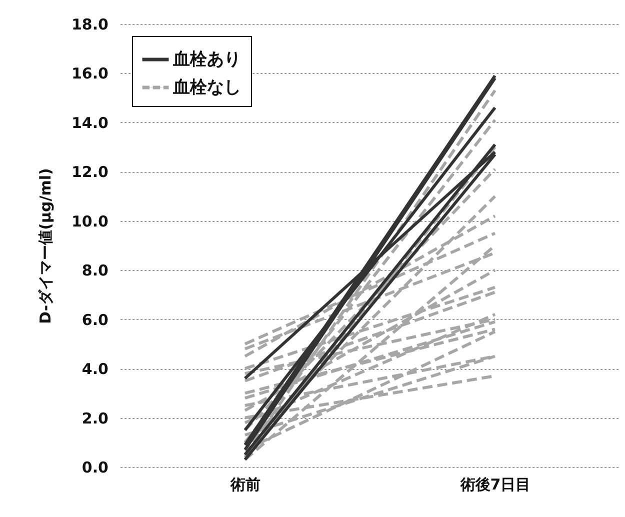  I want to click on legend-label: 血栓なし, so click(206, 88).